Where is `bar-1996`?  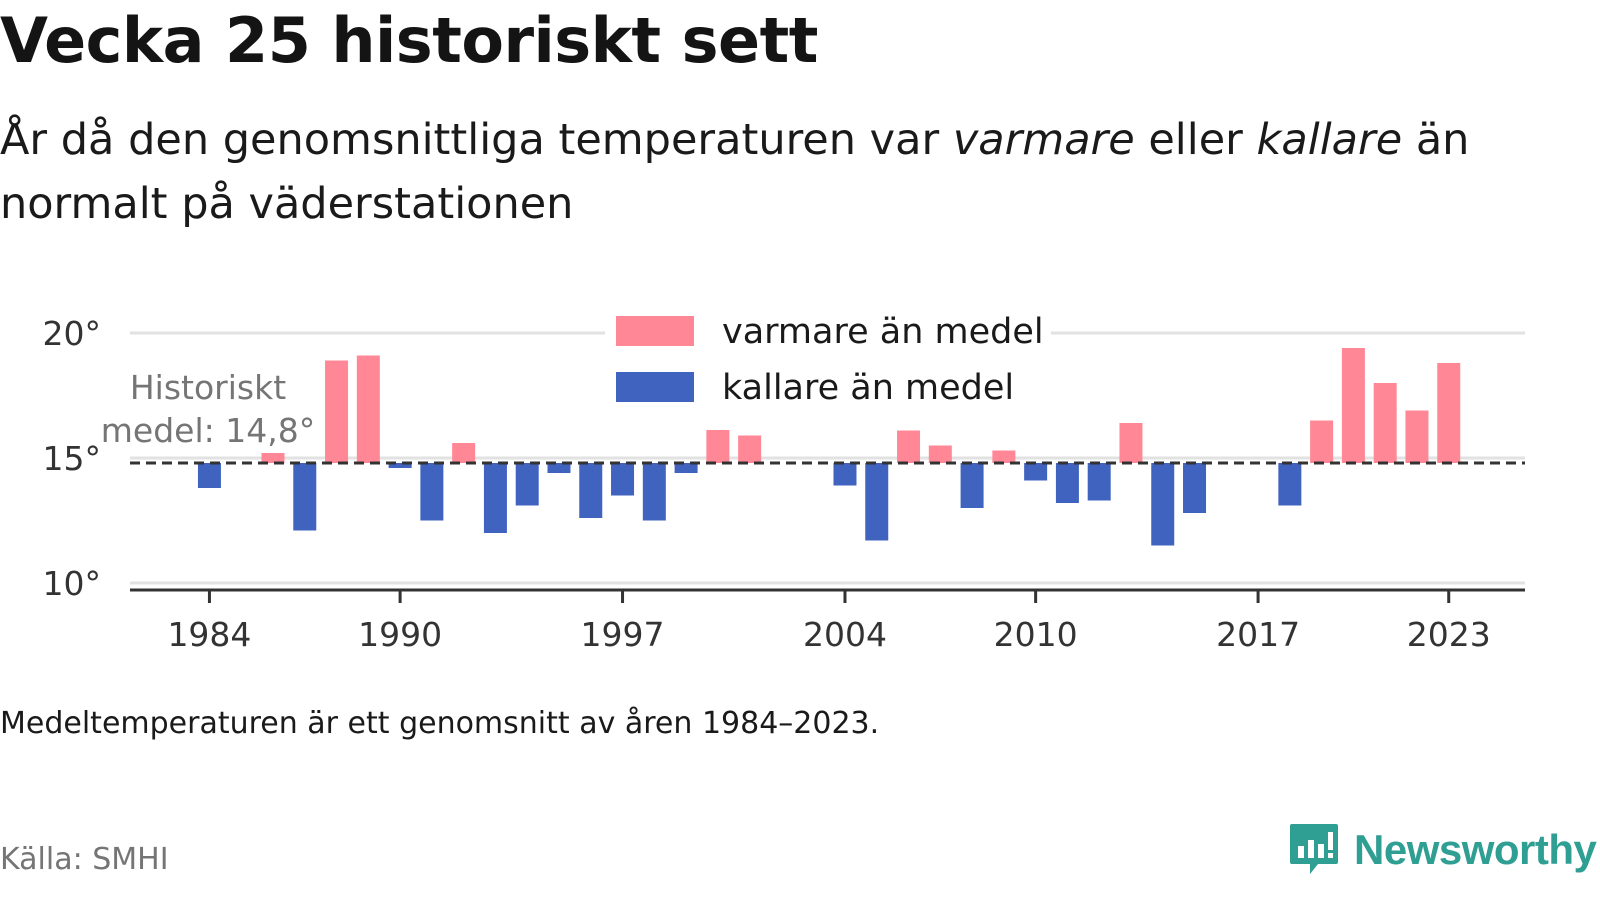 bar-1996 is located at coordinates (591, 490).